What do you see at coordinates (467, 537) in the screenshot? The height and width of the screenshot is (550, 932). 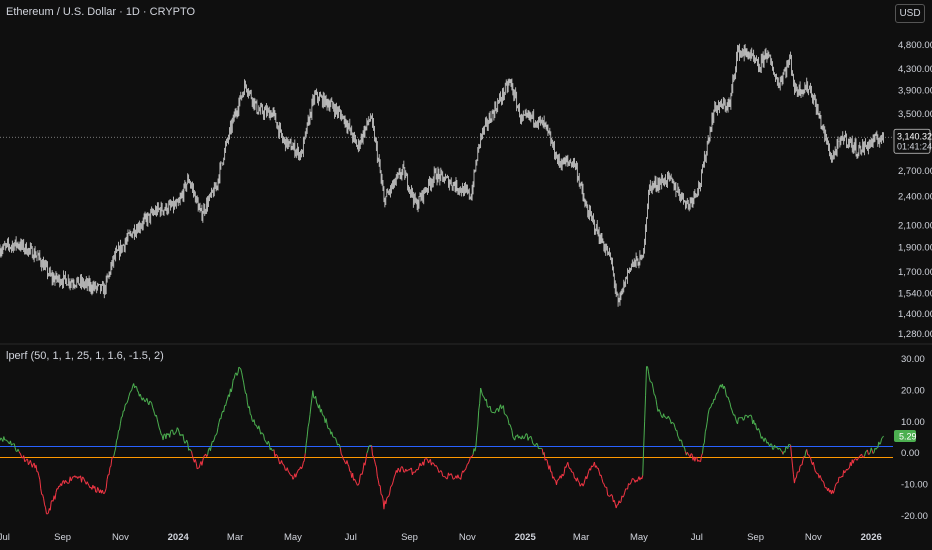 I see `time-tick-label: Nov` at bounding box center [467, 537].